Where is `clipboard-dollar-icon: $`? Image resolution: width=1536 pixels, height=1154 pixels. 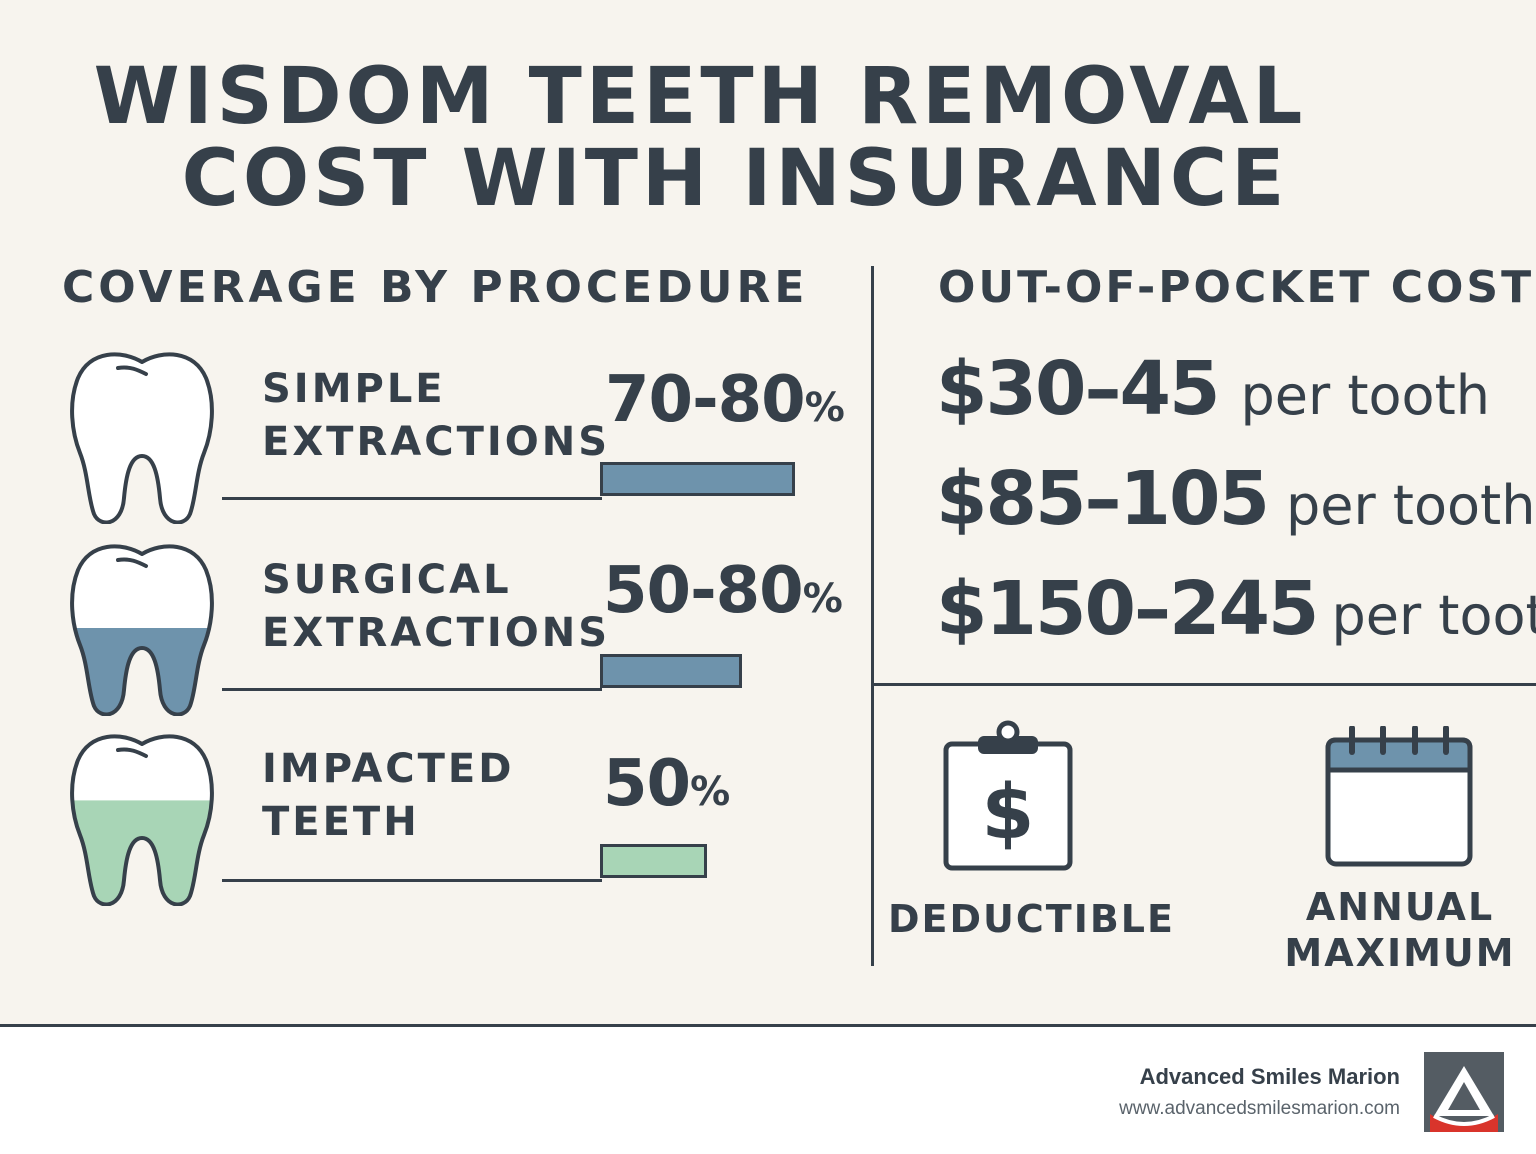 clipboard-dollar-icon: $ is located at coordinates (1008, 795).